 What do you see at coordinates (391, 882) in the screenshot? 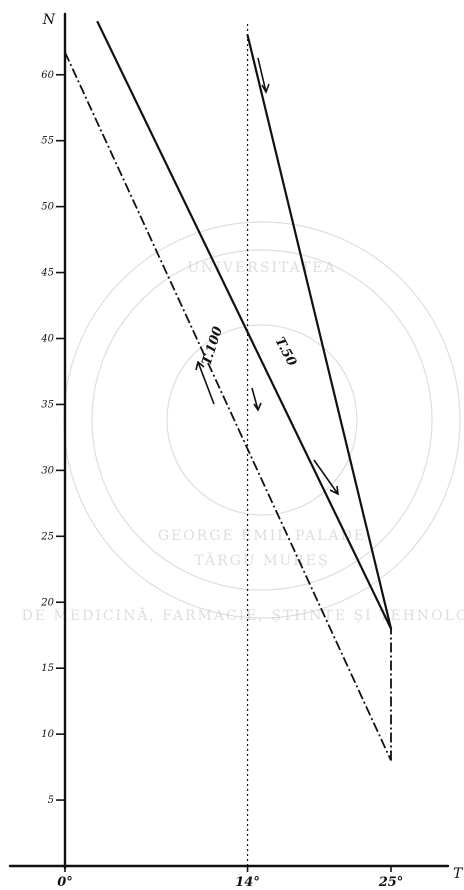
I see `x-tick-label: 25°` at bounding box center [391, 882].